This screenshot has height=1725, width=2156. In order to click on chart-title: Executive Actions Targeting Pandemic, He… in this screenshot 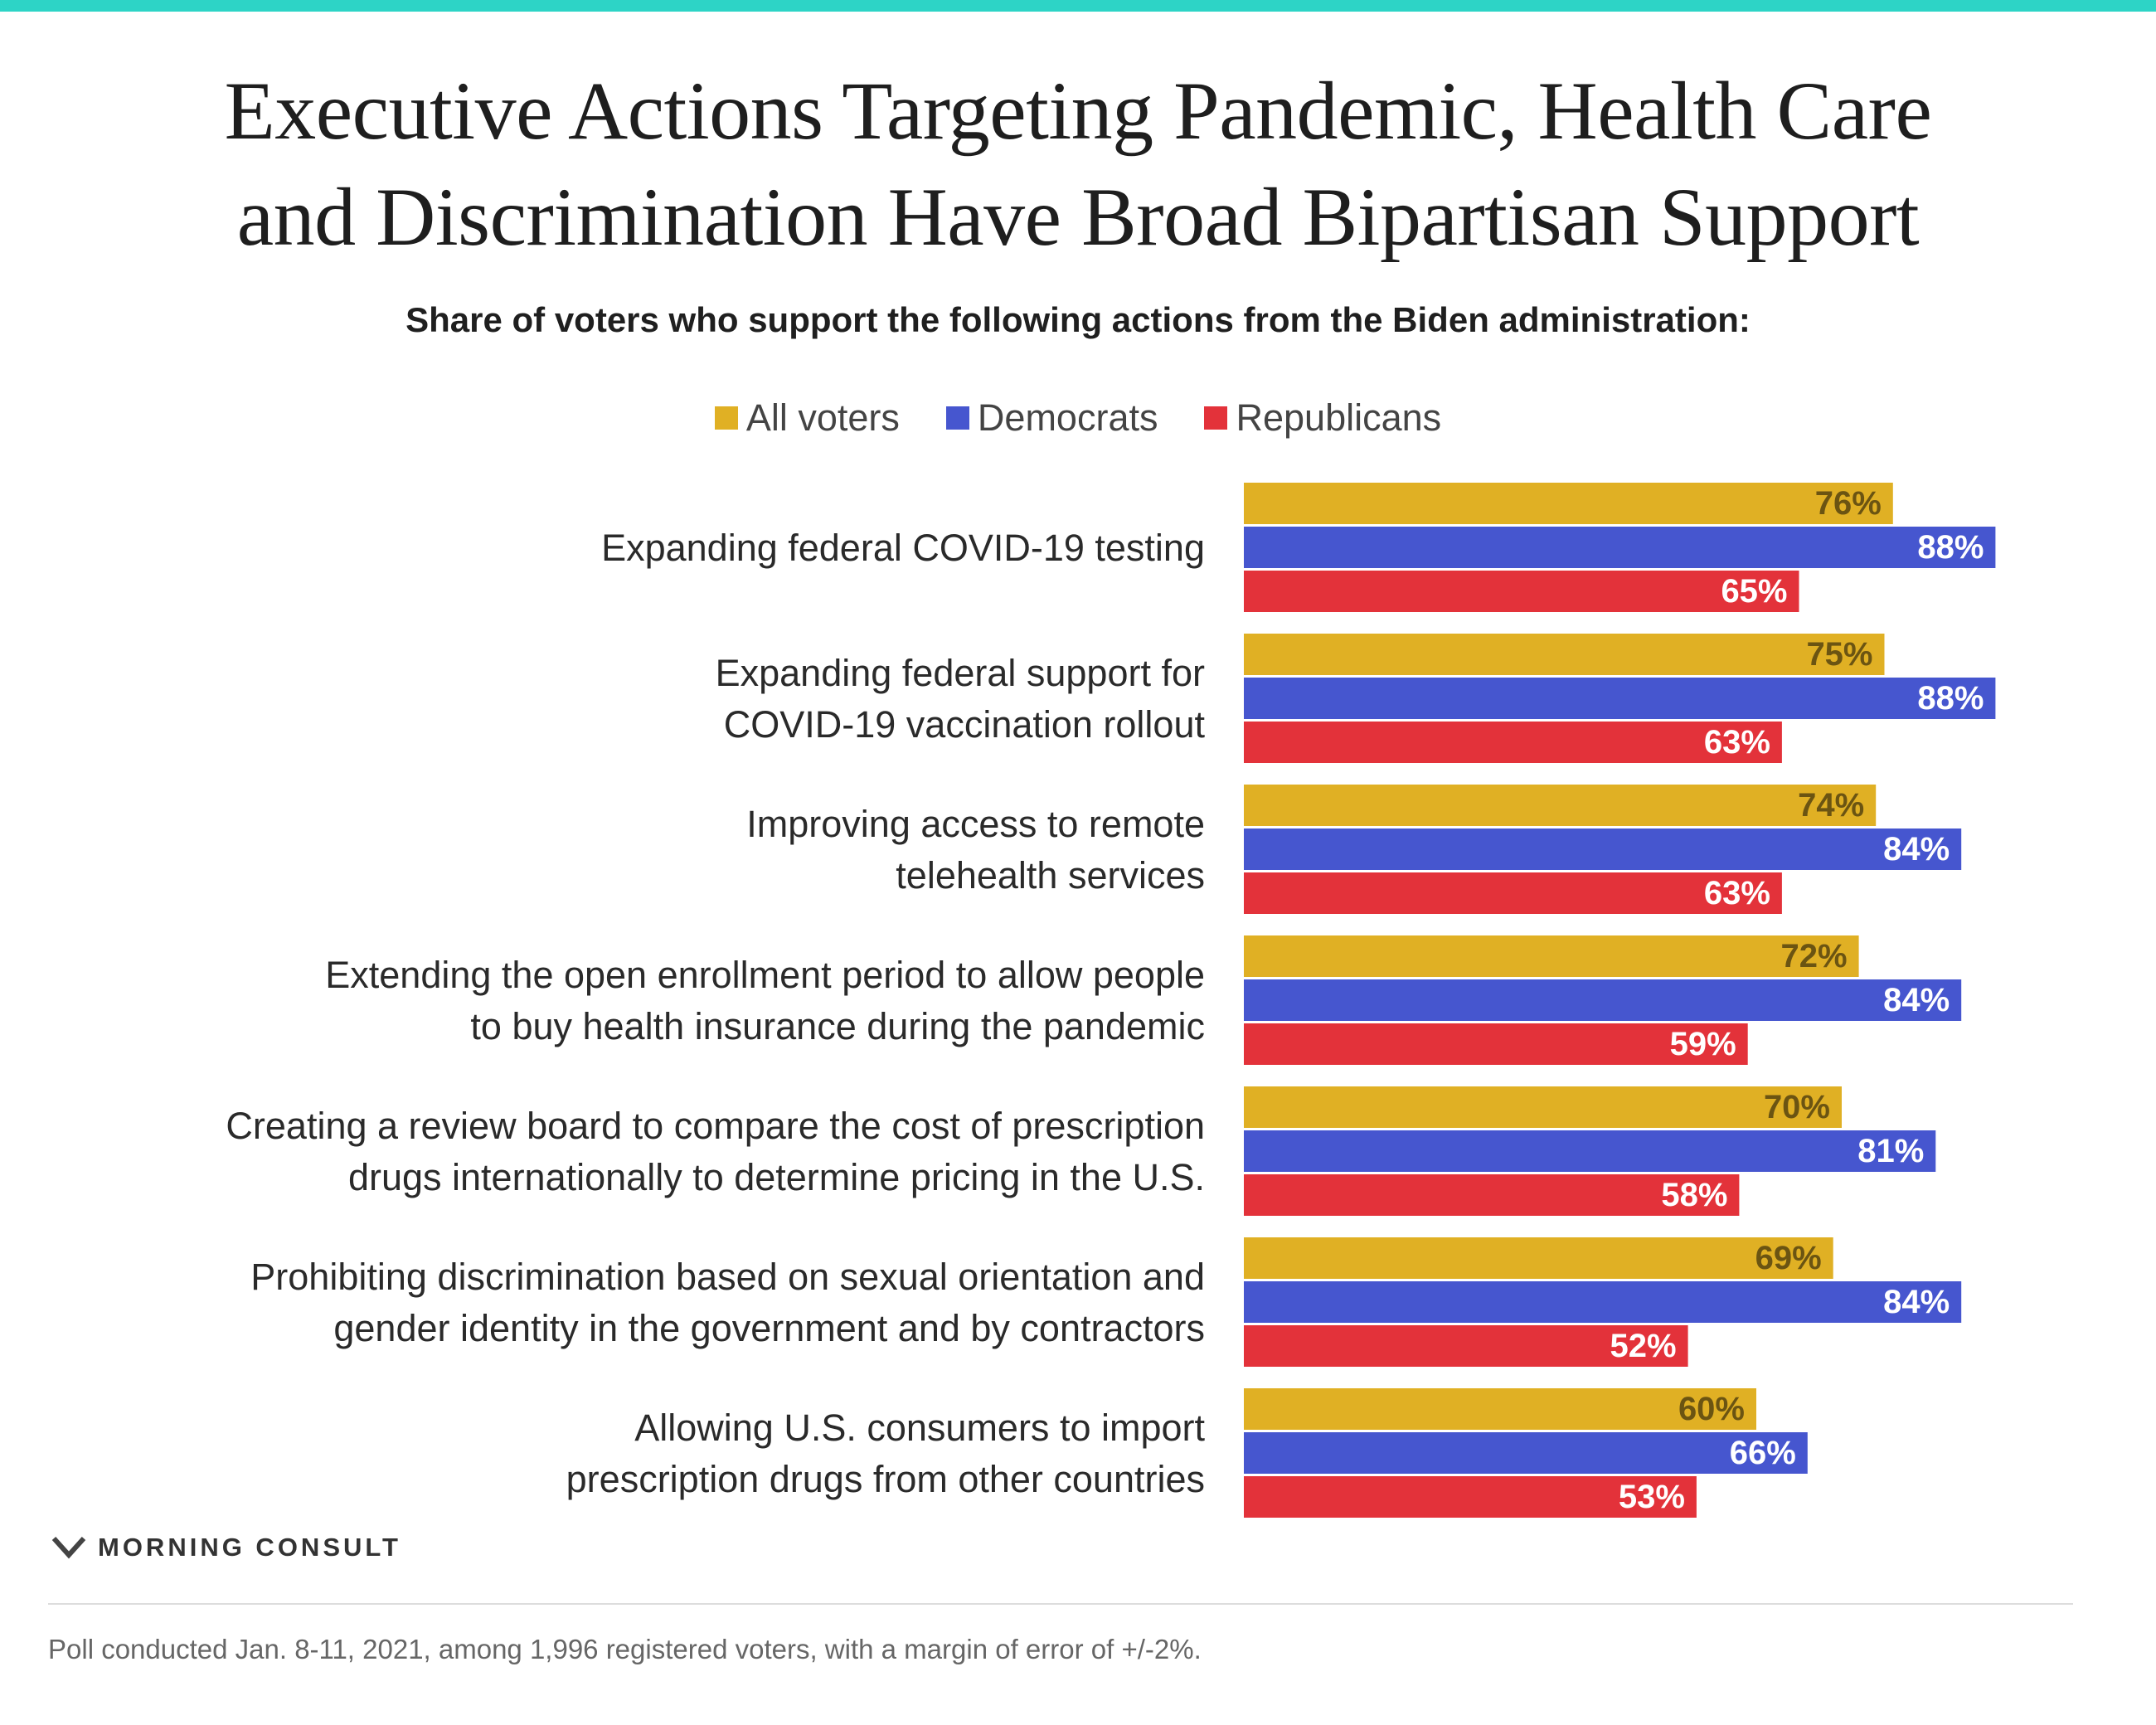, I will do `click(1078, 164)`.